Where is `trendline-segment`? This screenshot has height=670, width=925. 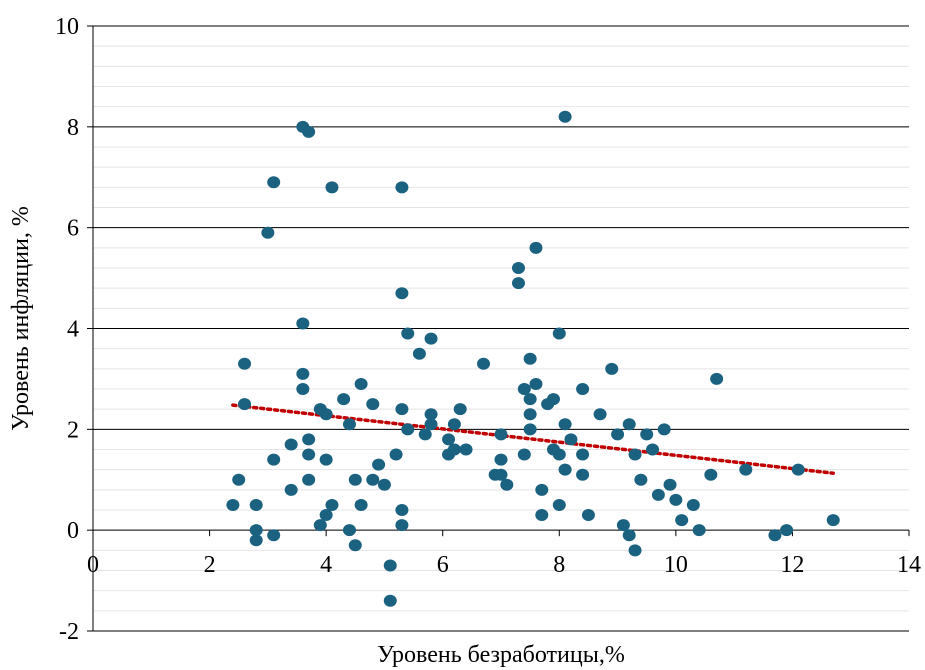 trendline-segment is located at coordinates (533, 439).